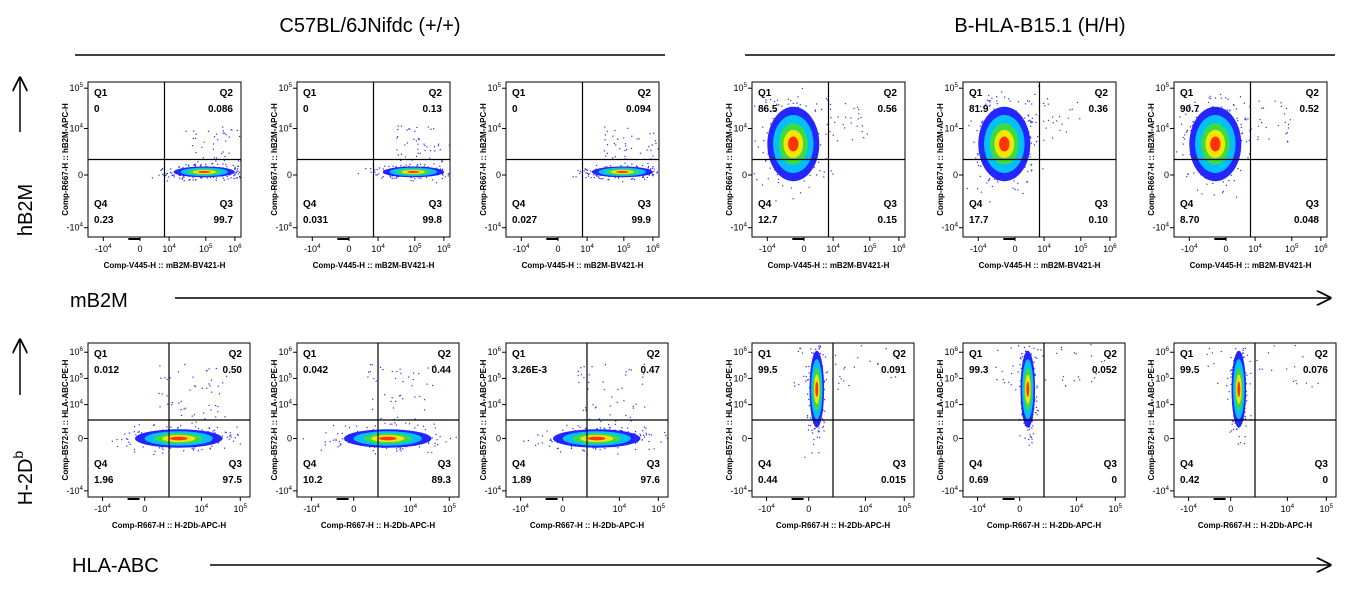 This screenshot has width=1346, height=594. Describe the element at coordinates (378, 525) in the screenshot. I see `plot-x-label: Comp-R667-H :: H-2Db-APC-H` at that location.